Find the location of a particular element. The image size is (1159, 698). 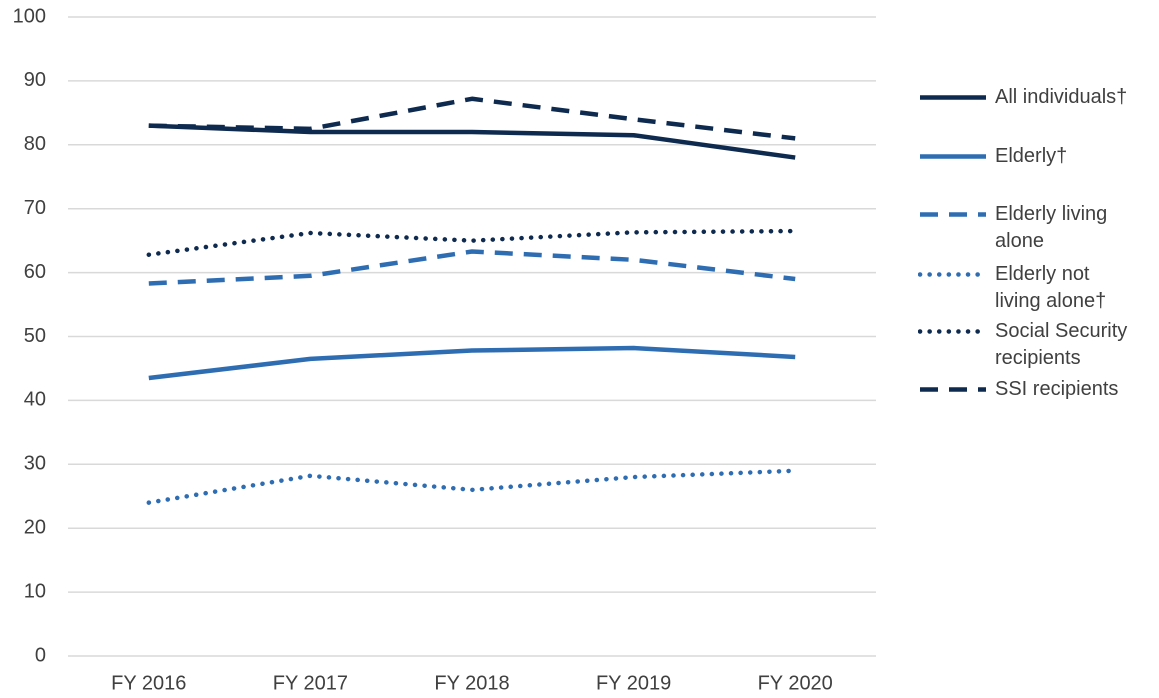

y-tick-label: 0 is located at coordinates (40, 655).